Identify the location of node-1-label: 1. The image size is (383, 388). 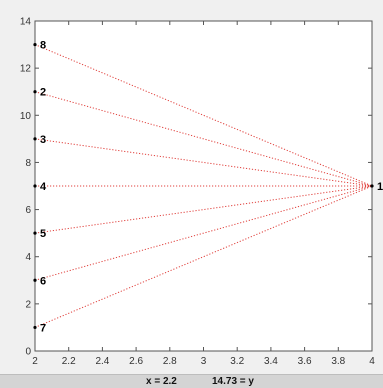
(380, 187).